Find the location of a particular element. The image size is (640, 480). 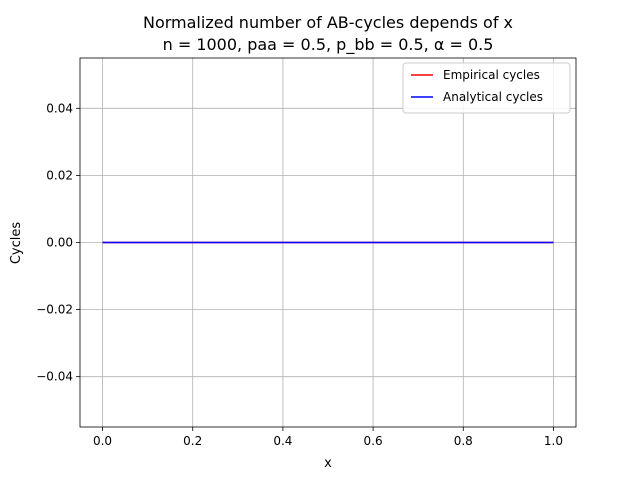

y-tick-label: 0.02 is located at coordinates (59, 175).